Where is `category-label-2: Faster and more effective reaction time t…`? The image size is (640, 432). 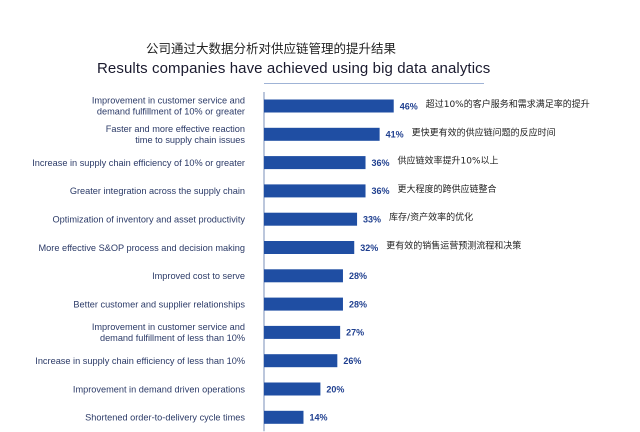
category-label-2: Faster and more effective reaction time t… is located at coordinates (176, 134).